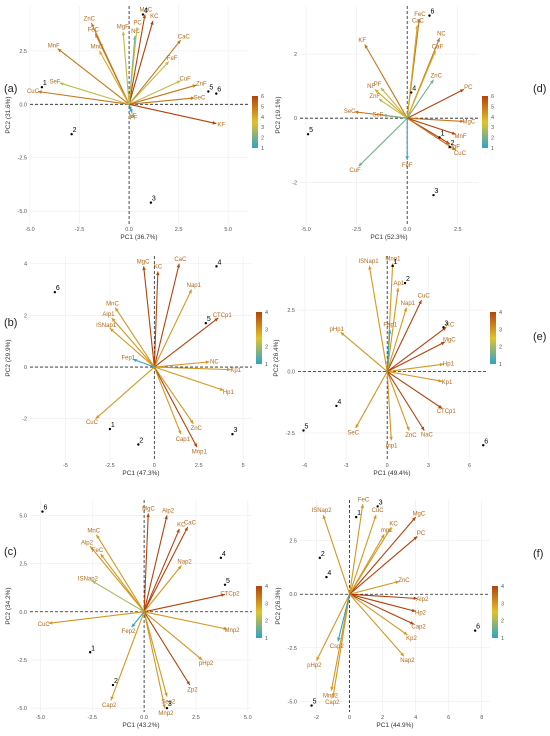 This screenshot has height=736, width=550. Describe the element at coordinates (259, 338) in the screenshot. I see `color-legend-bar` at that location.